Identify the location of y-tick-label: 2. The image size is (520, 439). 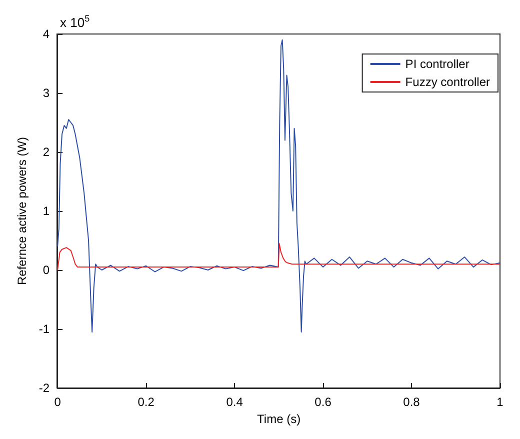
(46, 152).